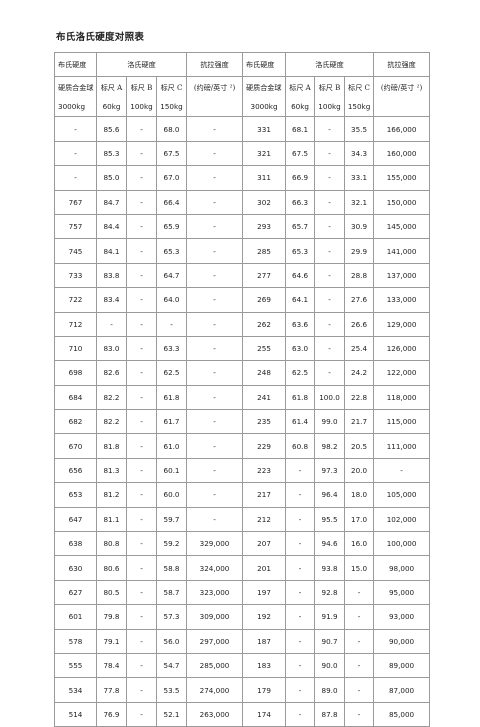  Describe the element at coordinates (330, 544) in the screenshot. I see `table-cell: 94.6` at that location.